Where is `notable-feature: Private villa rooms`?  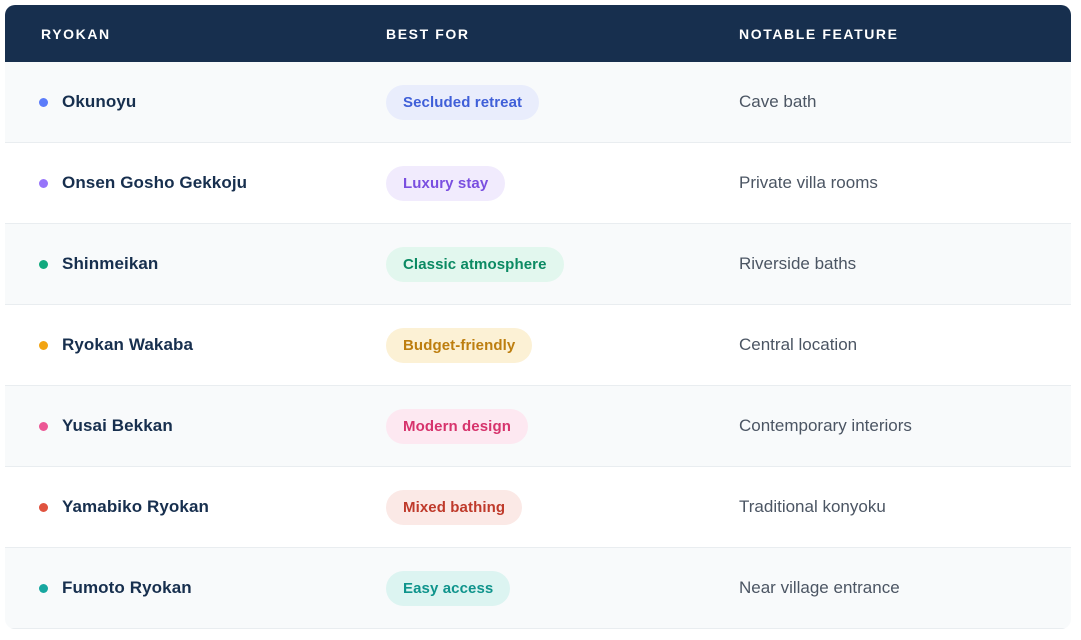
notable-feature: Private villa rooms is located at coordinates (808, 182).